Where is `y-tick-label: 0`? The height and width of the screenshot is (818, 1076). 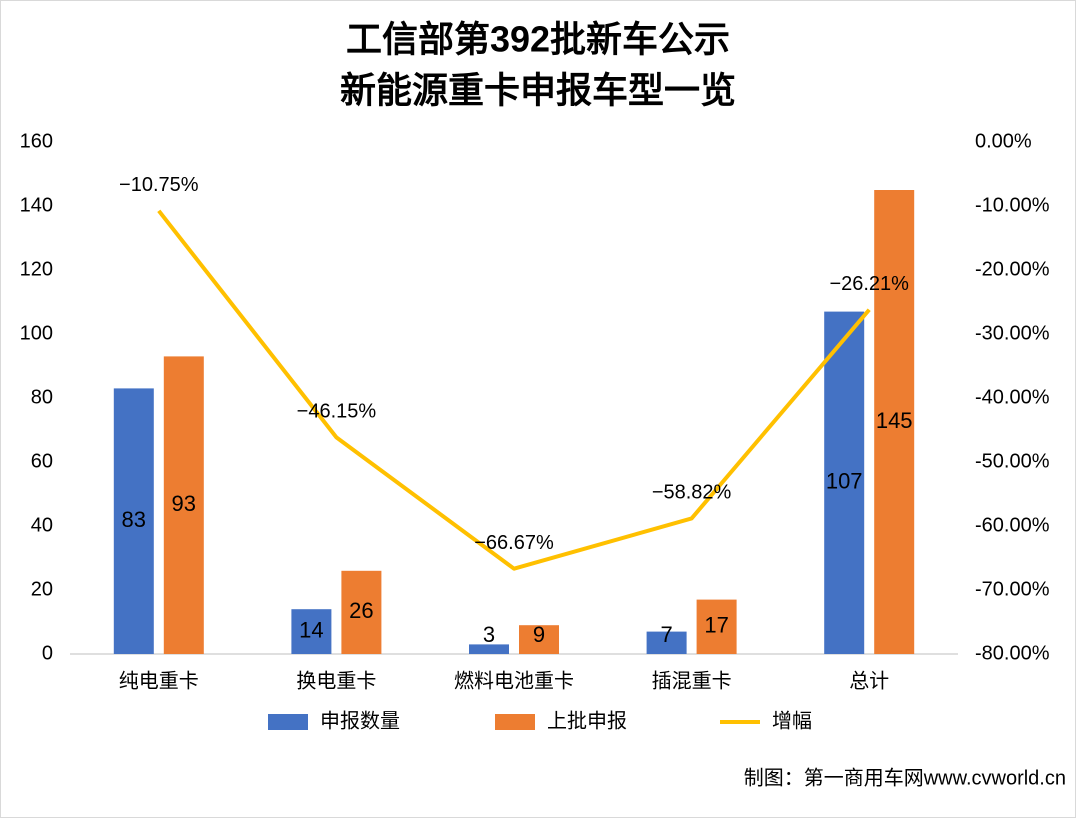
y-tick-label: 0 is located at coordinates (47, 653).